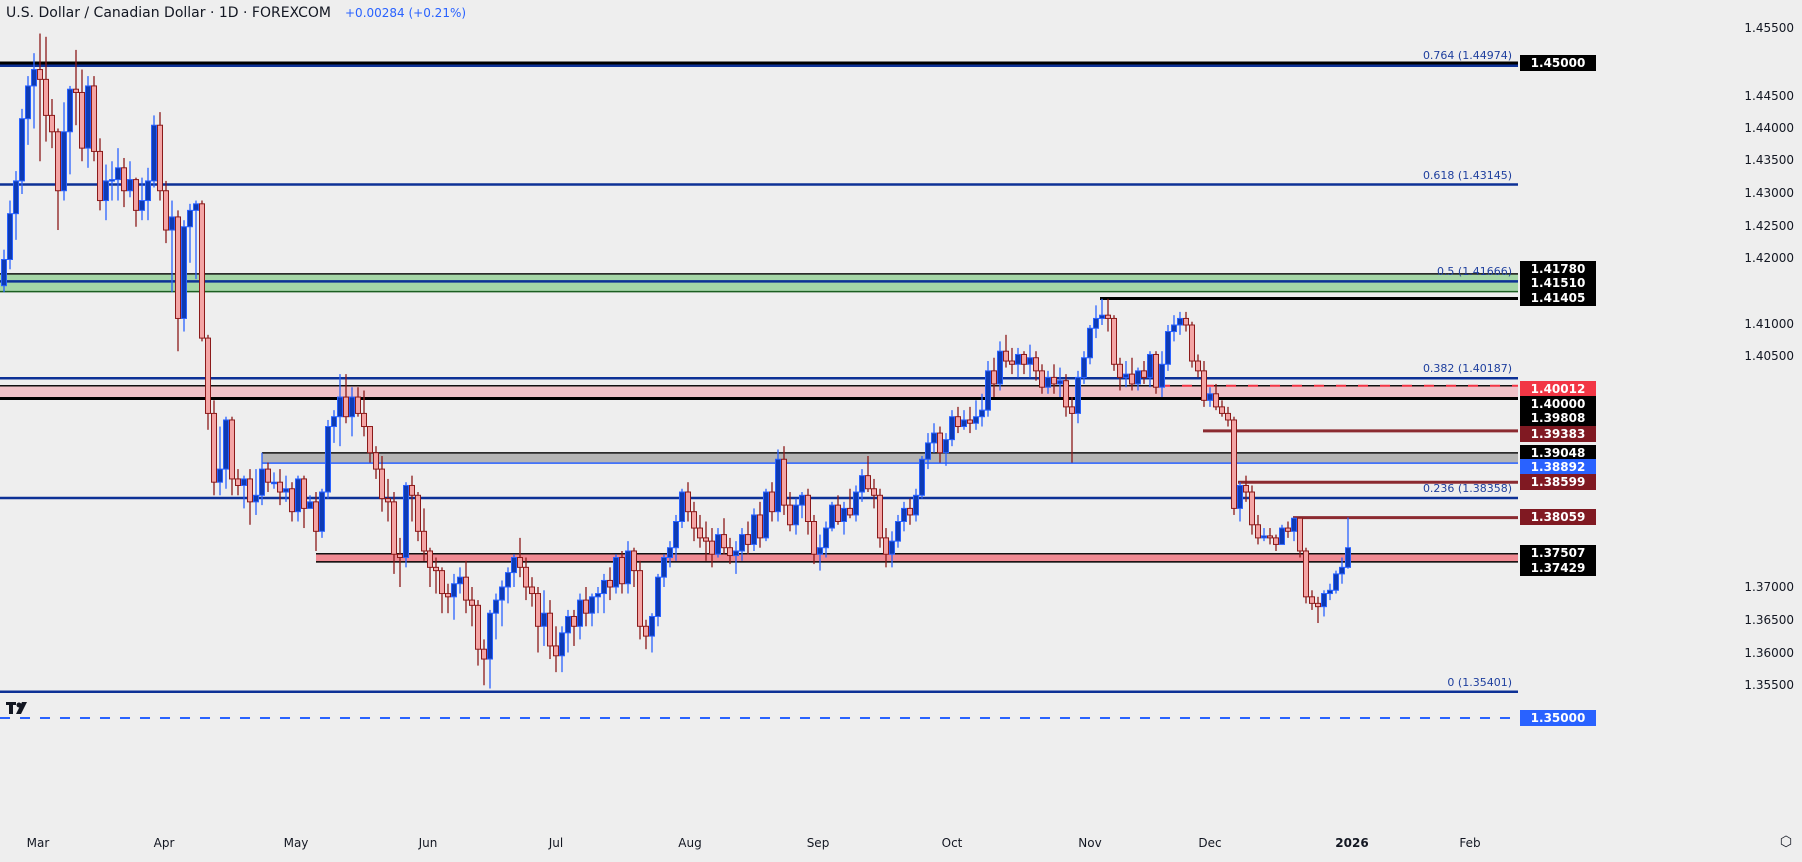 The image size is (1802, 862). What do you see at coordinates (296, 843) in the screenshot?
I see `time-label: May` at bounding box center [296, 843].